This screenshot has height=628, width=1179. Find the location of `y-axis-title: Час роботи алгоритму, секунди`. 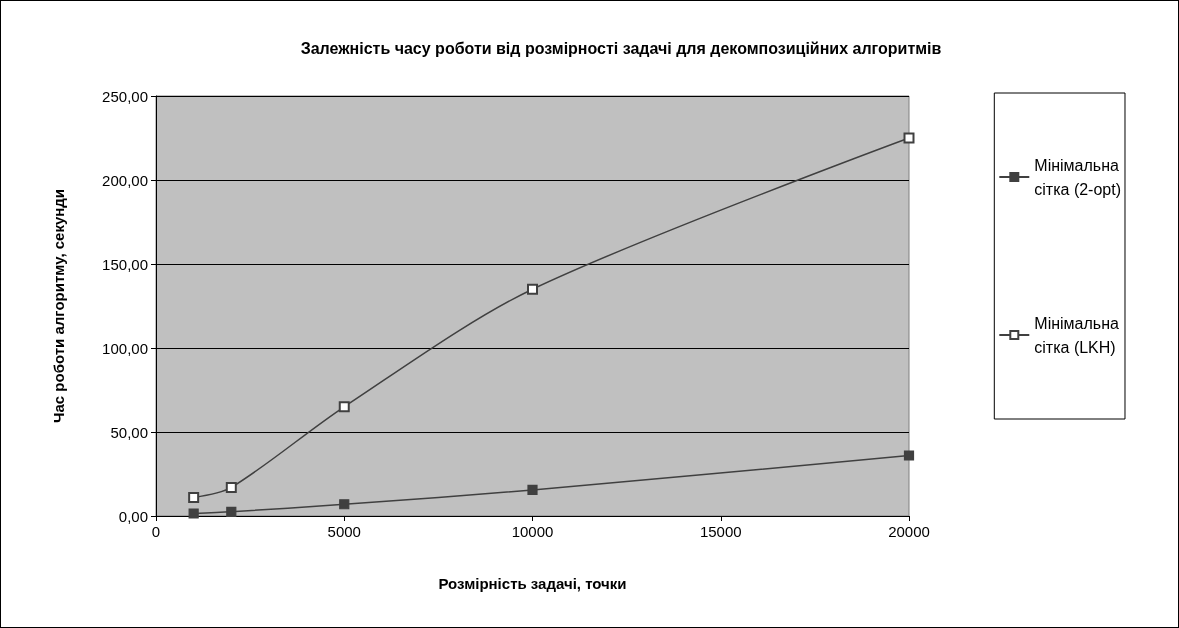

y-axis-title: Час роботи алгоритму, секунди is located at coordinates (58, 306).